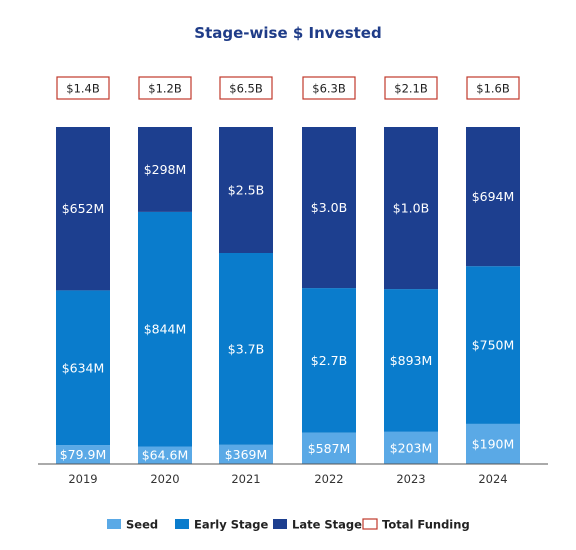  I want to click on x-tick-2023: 2023, so click(410, 479).